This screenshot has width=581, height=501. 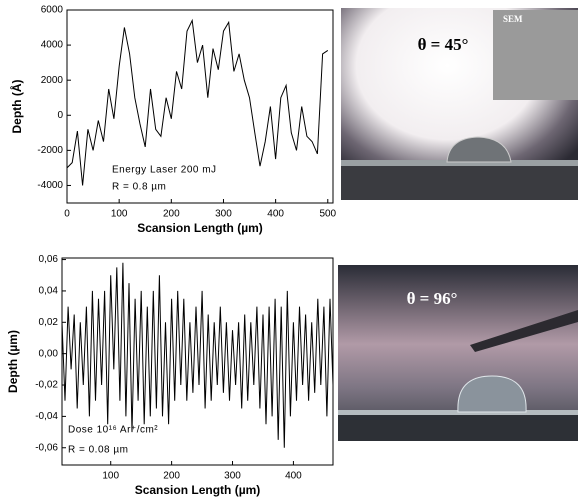 I want to click on needle, so click(x=524, y=331).